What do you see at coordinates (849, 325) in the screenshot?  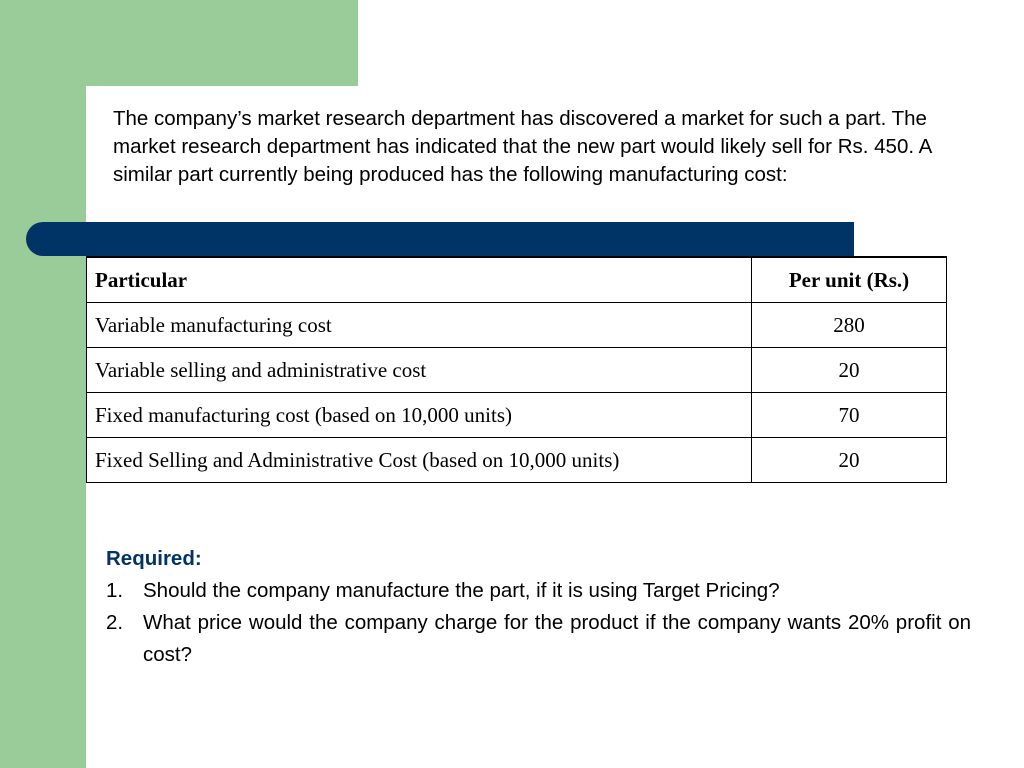 I see `row-amount: 280` at bounding box center [849, 325].